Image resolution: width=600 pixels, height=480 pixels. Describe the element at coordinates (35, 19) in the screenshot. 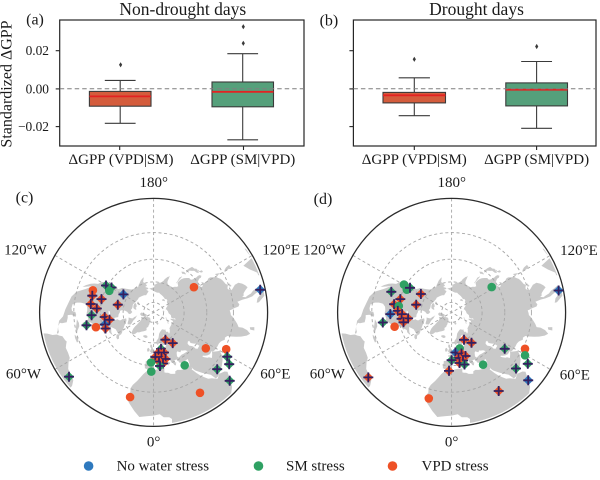

I see `svg-text: (a)` at that location.